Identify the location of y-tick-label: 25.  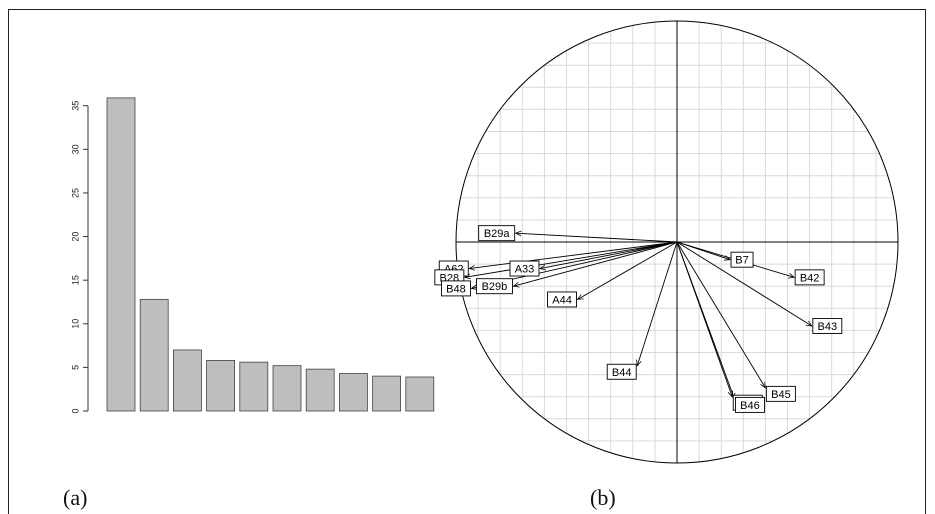
(75, 193).